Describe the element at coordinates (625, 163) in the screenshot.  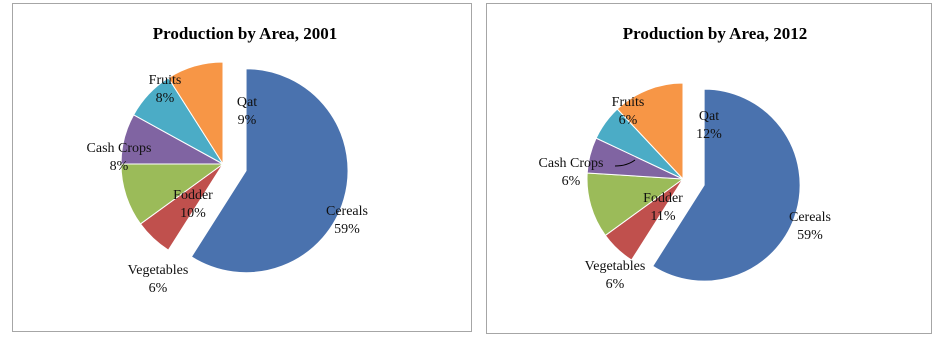
I see `leader-line-cash-crops` at that location.